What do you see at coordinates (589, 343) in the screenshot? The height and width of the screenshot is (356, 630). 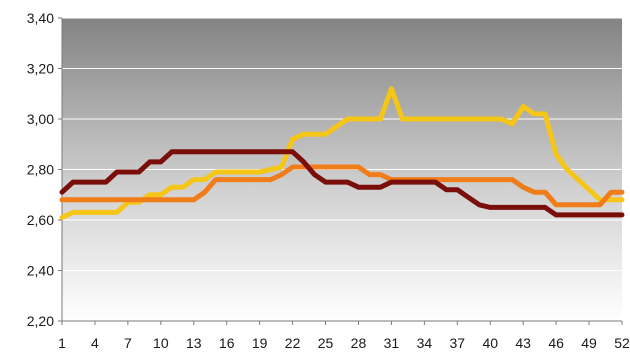 I see `x-tick-label: 49` at bounding box center [589, 343].